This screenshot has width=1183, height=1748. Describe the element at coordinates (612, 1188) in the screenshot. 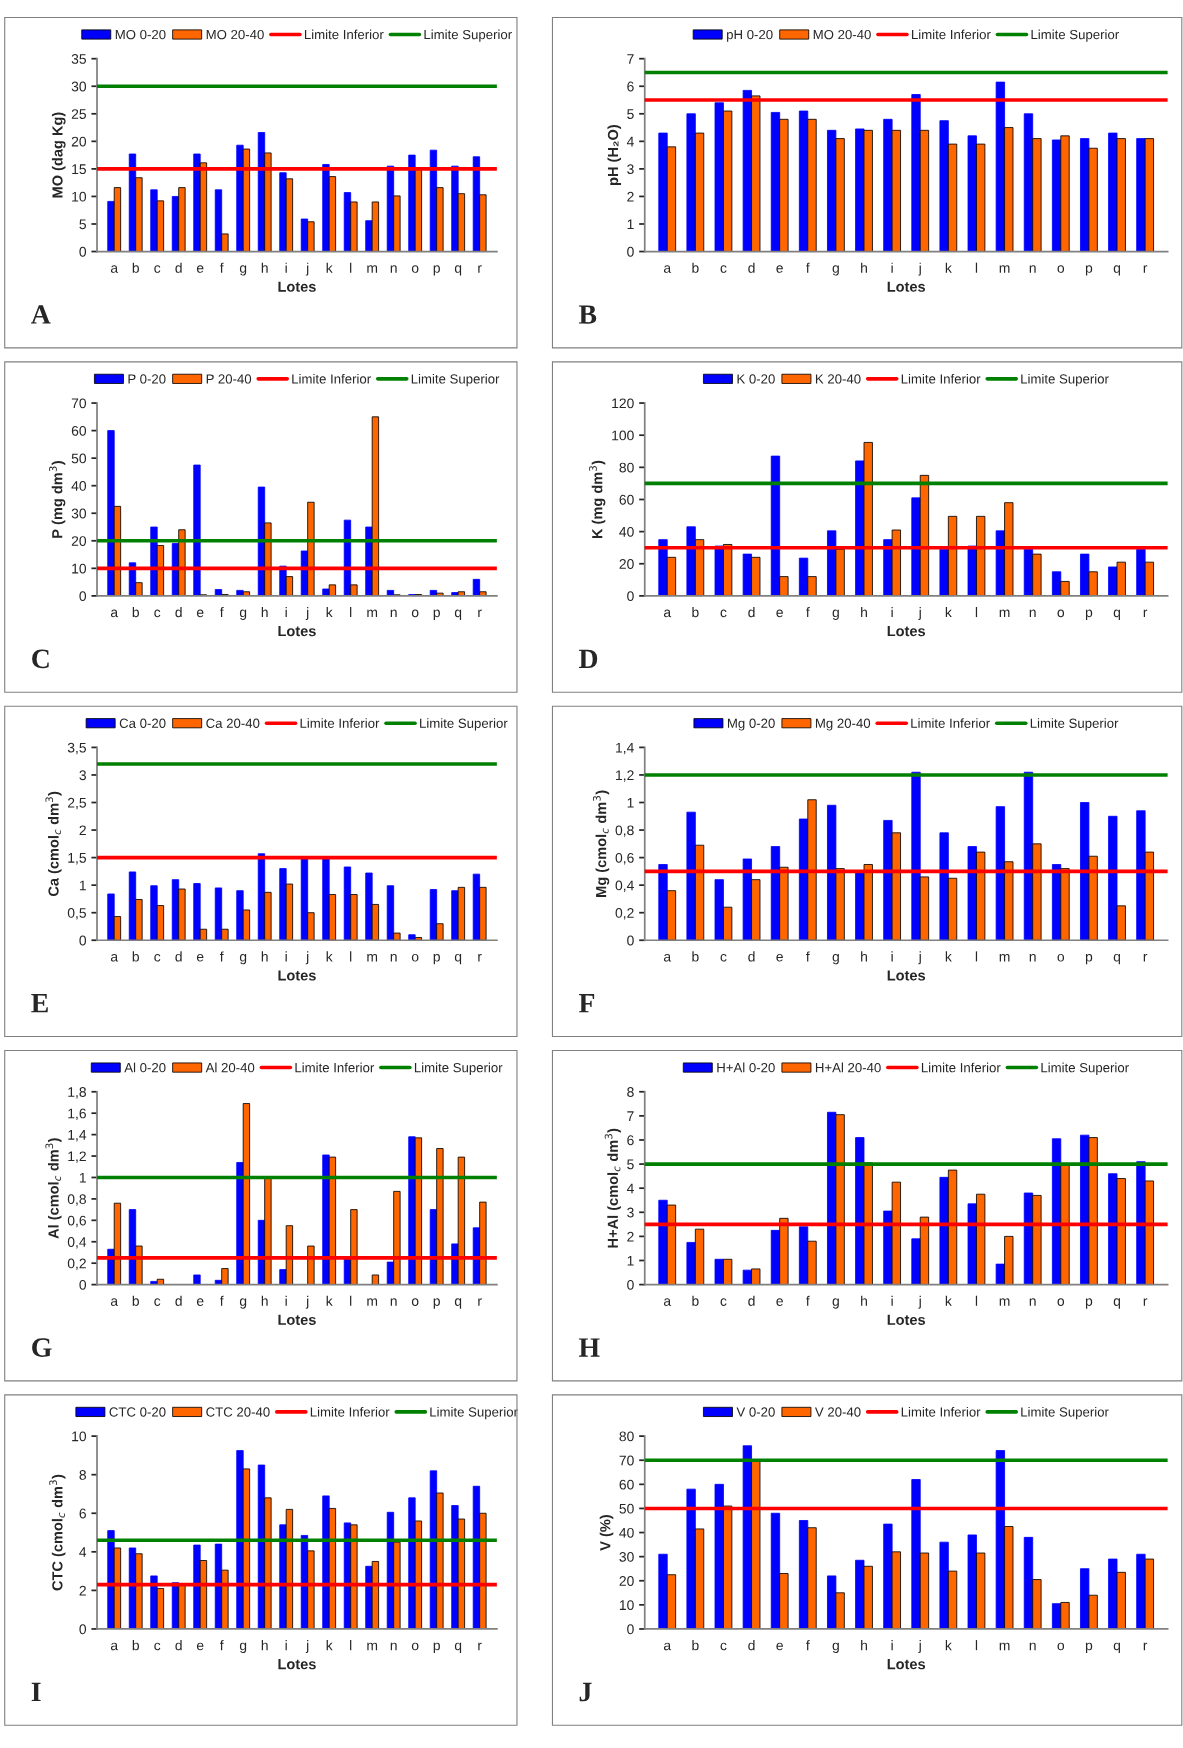

I see `y-axis-title: H+Al (cmol$_{c}$ dm$^{3}$)` at that location.